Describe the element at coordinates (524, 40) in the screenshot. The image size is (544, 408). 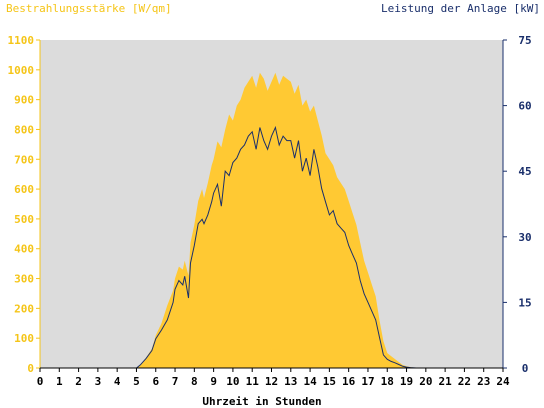
I see `right-tick-label: 75` at that location.